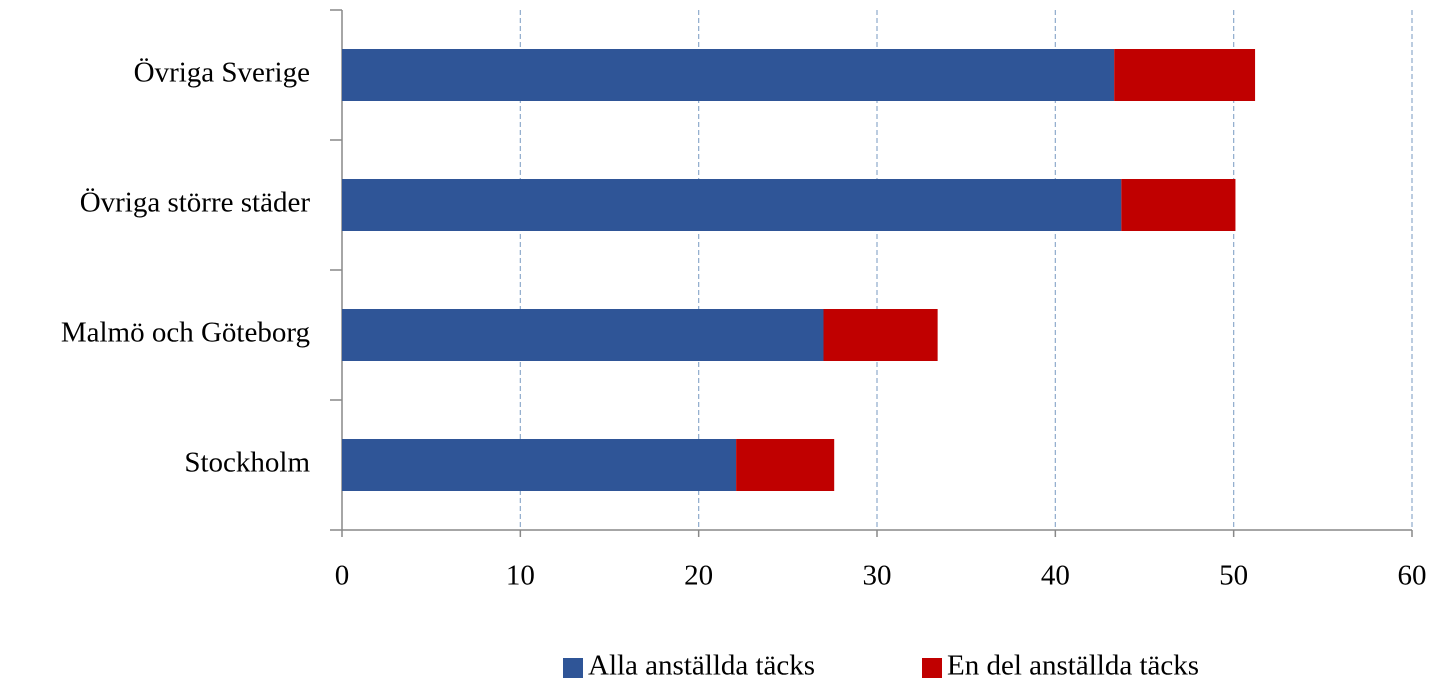  What do you see at coordinates (1073, 666) in the screenshot?
I see `legend-label: En del anställda täcks` at bounding box center [1073, 666].